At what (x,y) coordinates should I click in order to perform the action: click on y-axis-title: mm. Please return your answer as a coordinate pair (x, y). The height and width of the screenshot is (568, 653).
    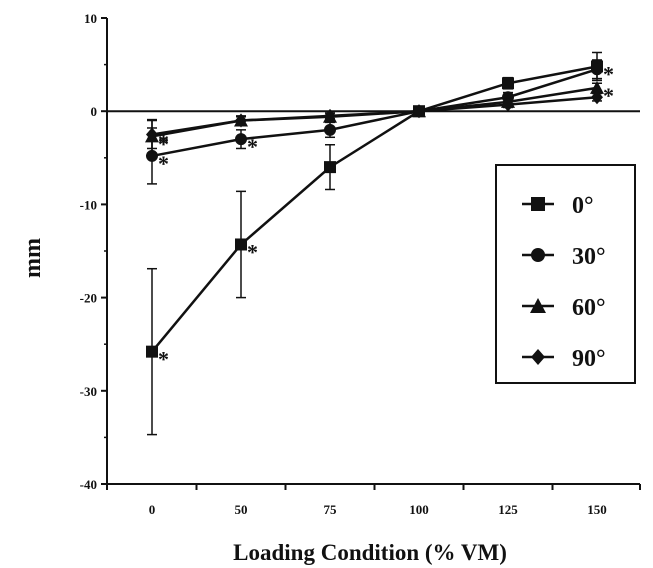
    Looking at the image, I should click on (33, 258).